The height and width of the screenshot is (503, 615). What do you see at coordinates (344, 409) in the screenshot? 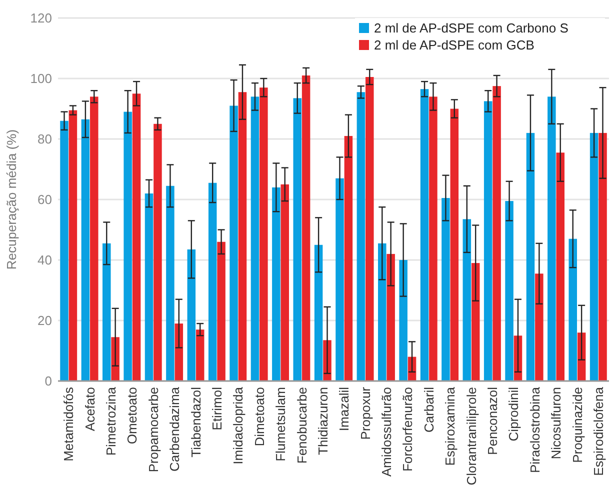
I see `x-tick-label: Imazalil` at bounding box center [344, 409].